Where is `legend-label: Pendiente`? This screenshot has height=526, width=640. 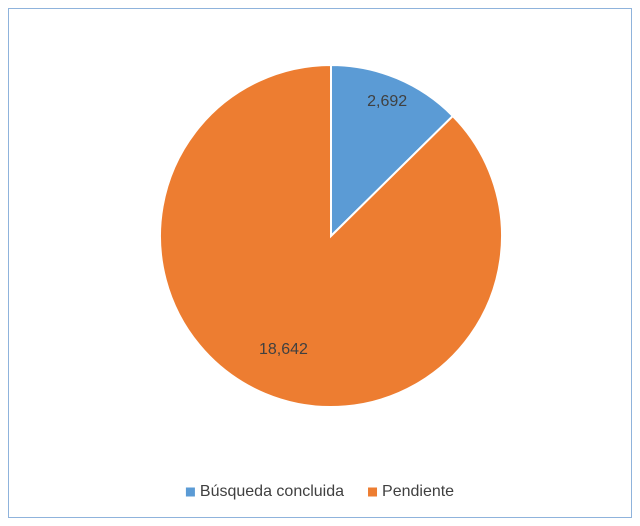 legend-label: Pendiente is located at coordinates (418, 491).